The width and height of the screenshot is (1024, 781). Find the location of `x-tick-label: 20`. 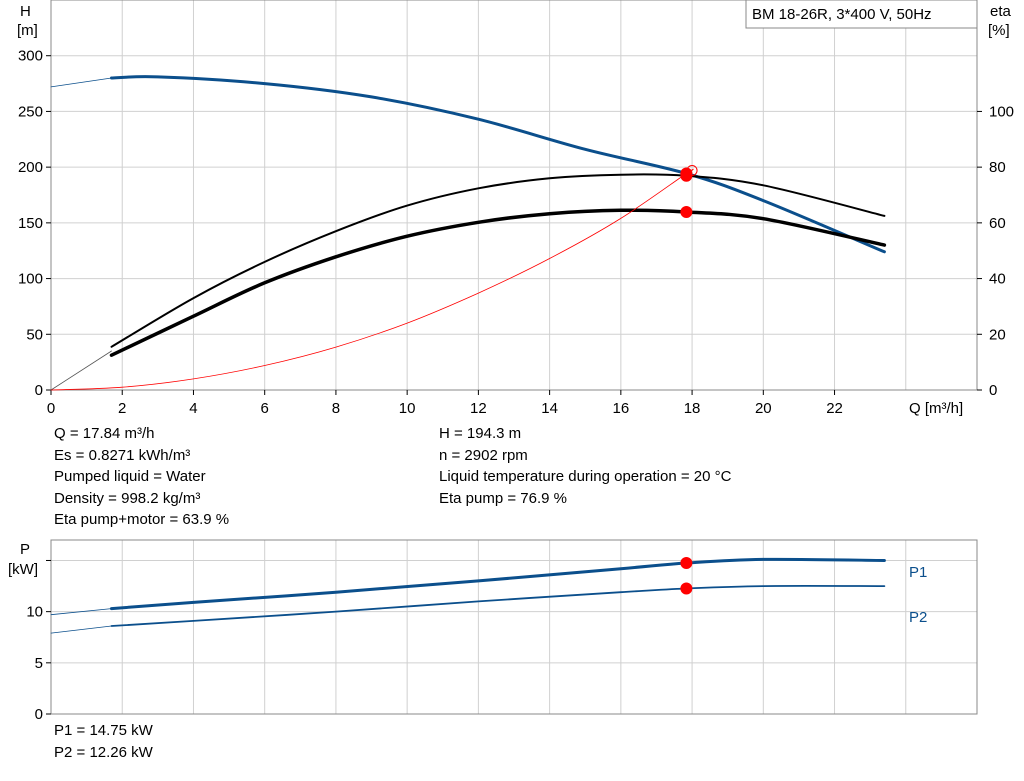

x-tick-label: 20 is located at coordinates (763, 408).